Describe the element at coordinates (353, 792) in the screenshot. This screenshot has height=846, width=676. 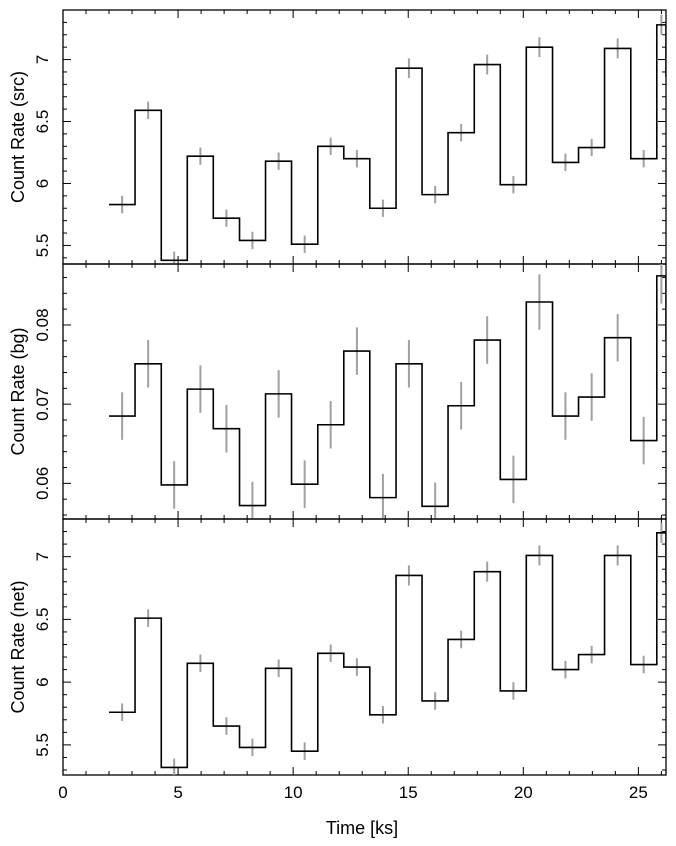
I see `x-axis-tick-labels: 0 5 10 15 20 25` at that location.